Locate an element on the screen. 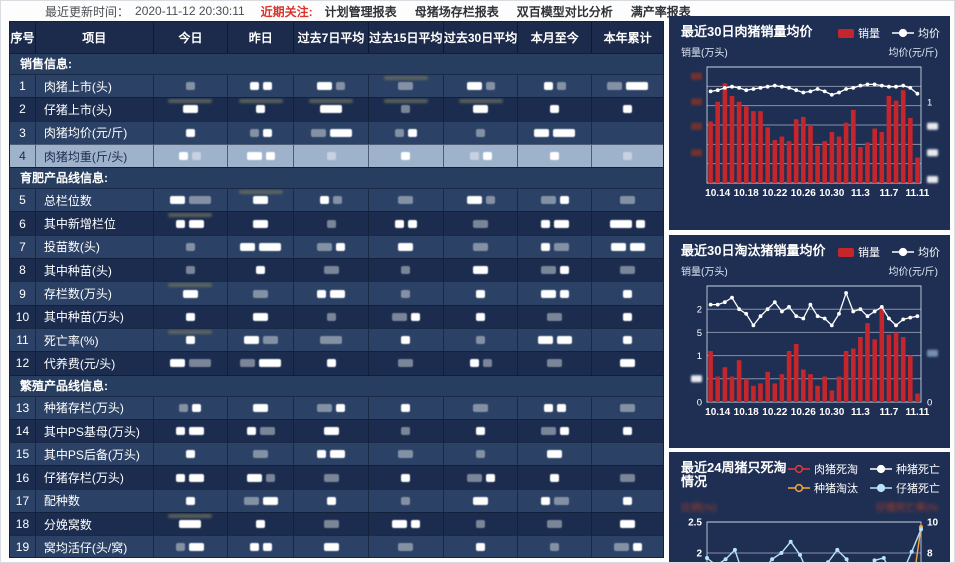 The width and height of the screenshot is (955, 563). table-row: 10 其中种苗(万头) is located at coordinates (336, 316).